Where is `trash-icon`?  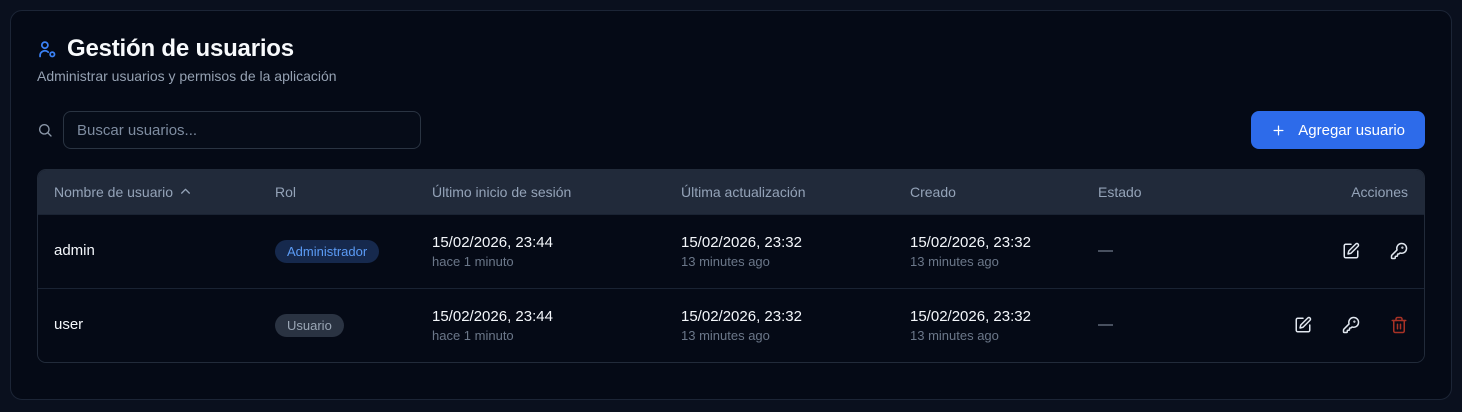
trash-icon is located at coordinates (1399, 325).